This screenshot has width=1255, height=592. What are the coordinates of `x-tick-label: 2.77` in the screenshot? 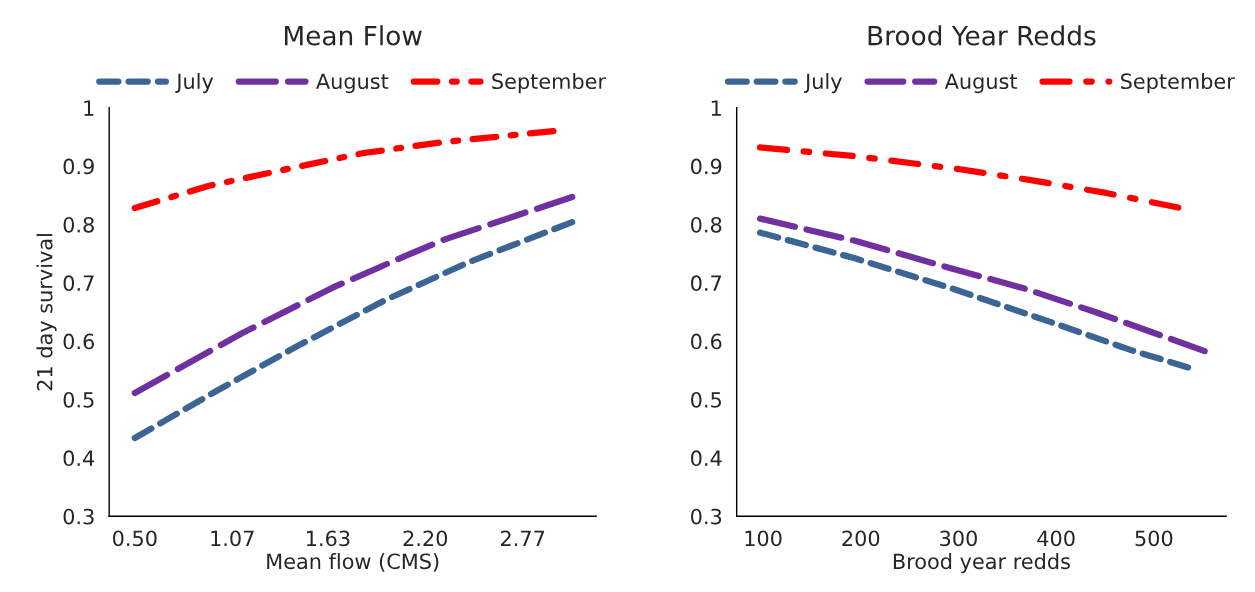 It's located at (522, 538).